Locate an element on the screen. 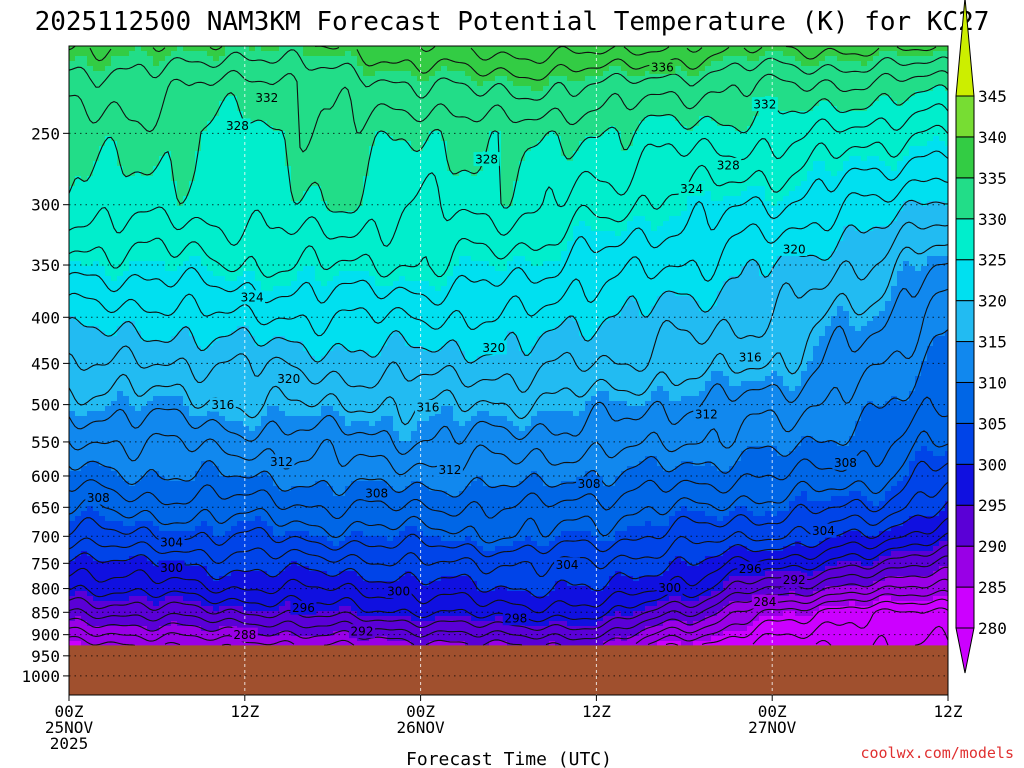  field-cell-2056 is located at coordinates (174, 129).